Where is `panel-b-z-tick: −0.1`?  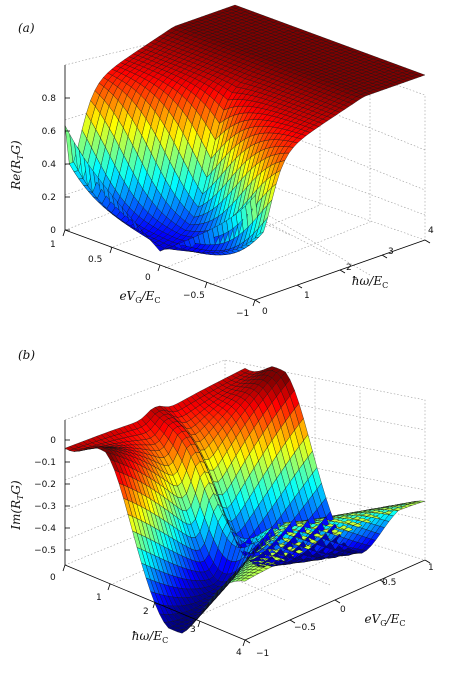
panel-b-z-tick: −0.1 is located at coordinates (45, 463).